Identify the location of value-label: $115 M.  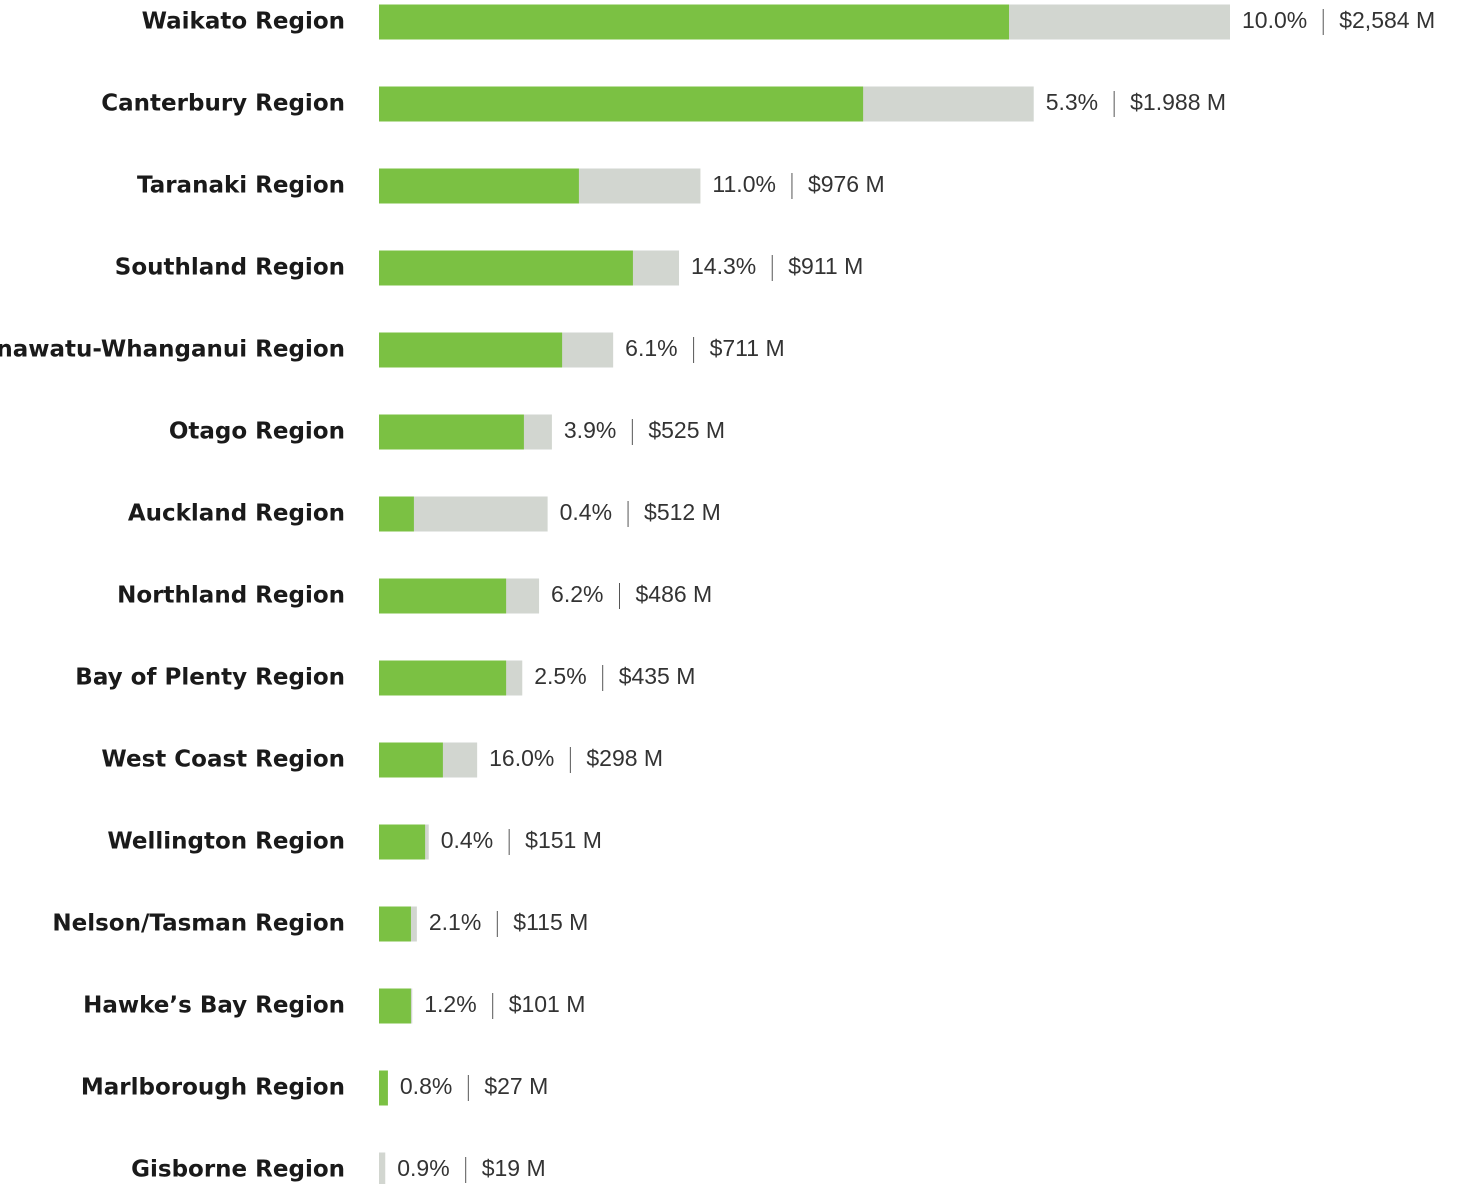
(550, 922).